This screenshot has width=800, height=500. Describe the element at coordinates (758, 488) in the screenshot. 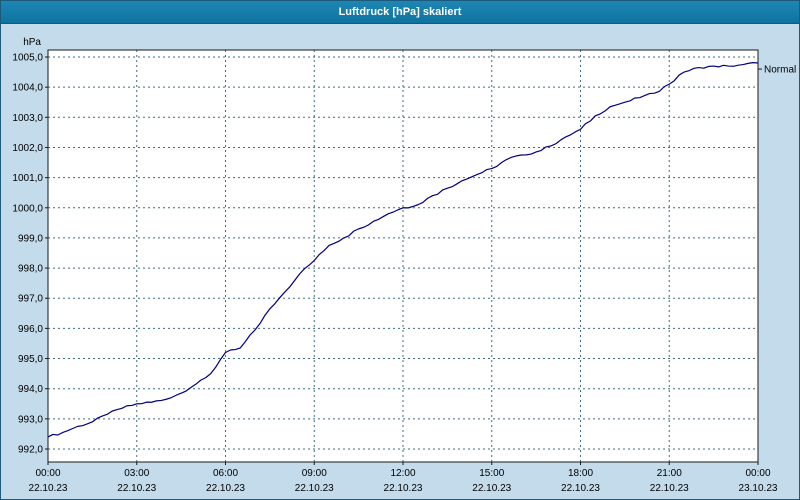

I see `x-tick-date-label: 23.10.23` at that location.